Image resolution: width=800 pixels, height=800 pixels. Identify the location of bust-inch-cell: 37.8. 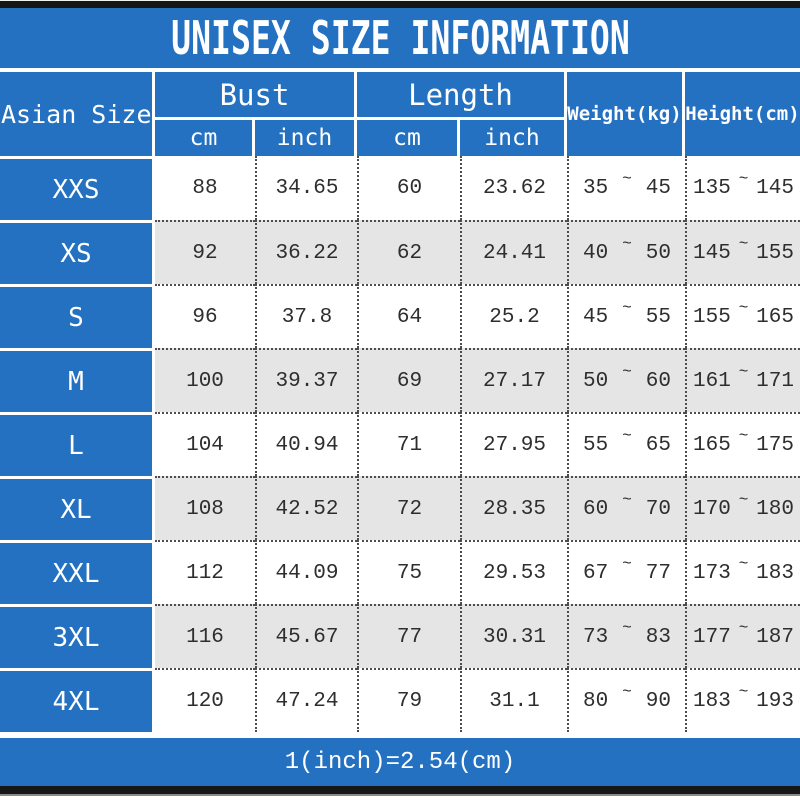
(306, 316).